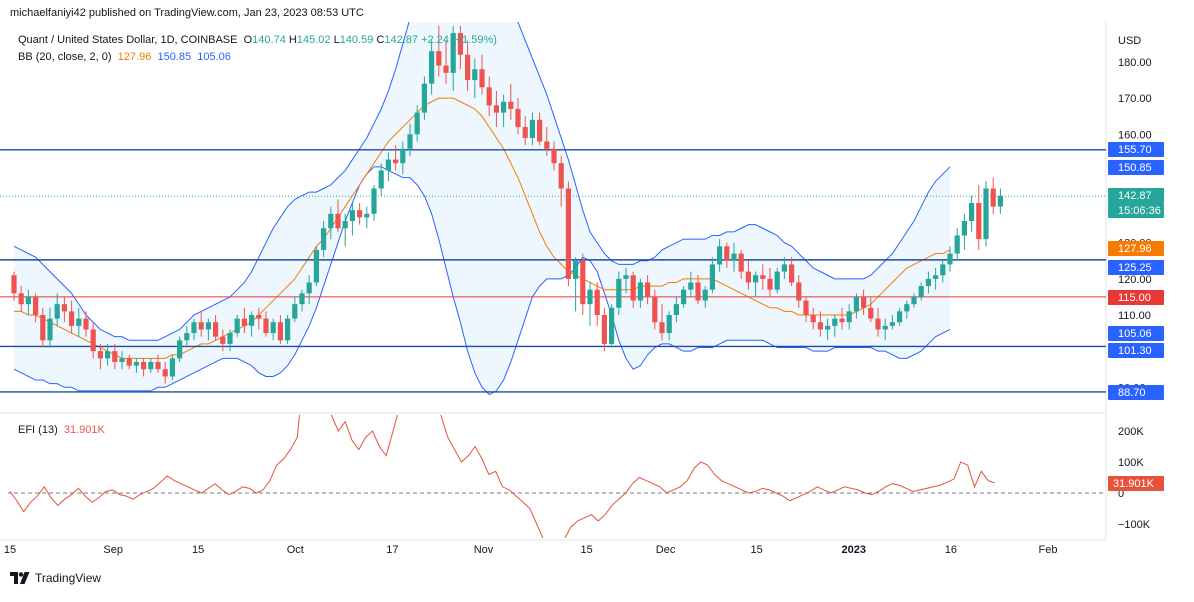  I want to click on tradingview-footer: TradingView, so click(55, 578).